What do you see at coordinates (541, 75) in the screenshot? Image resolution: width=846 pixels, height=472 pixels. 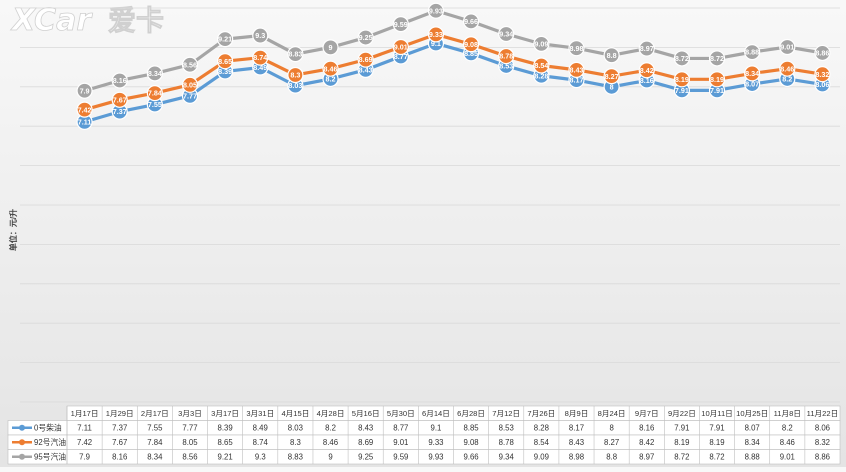 I see `data-label: 8.28` at bounding box center [541, 75].